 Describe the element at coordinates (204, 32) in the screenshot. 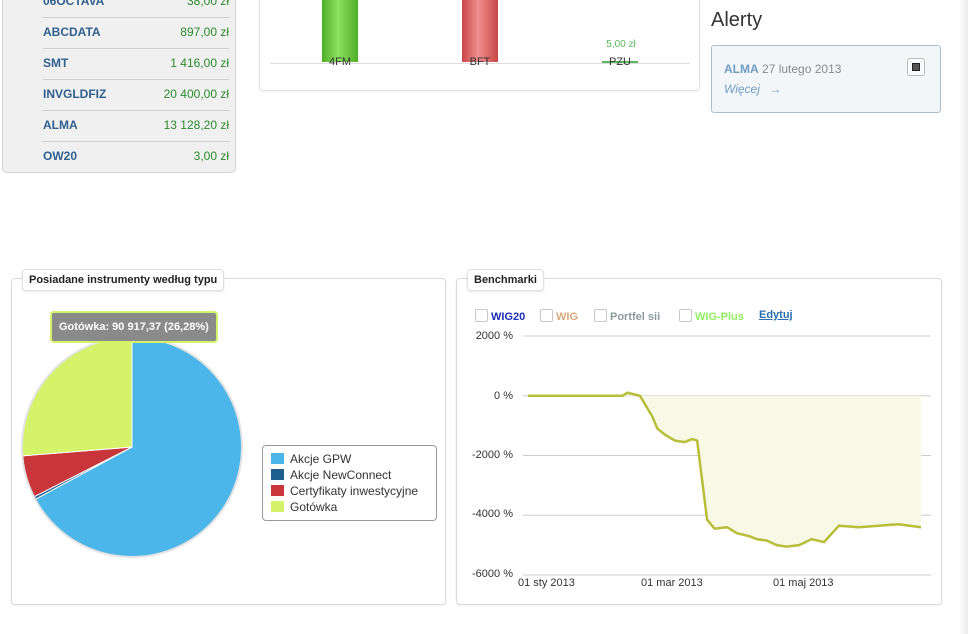

I see `holding-value: 897,00 zł` at that location.